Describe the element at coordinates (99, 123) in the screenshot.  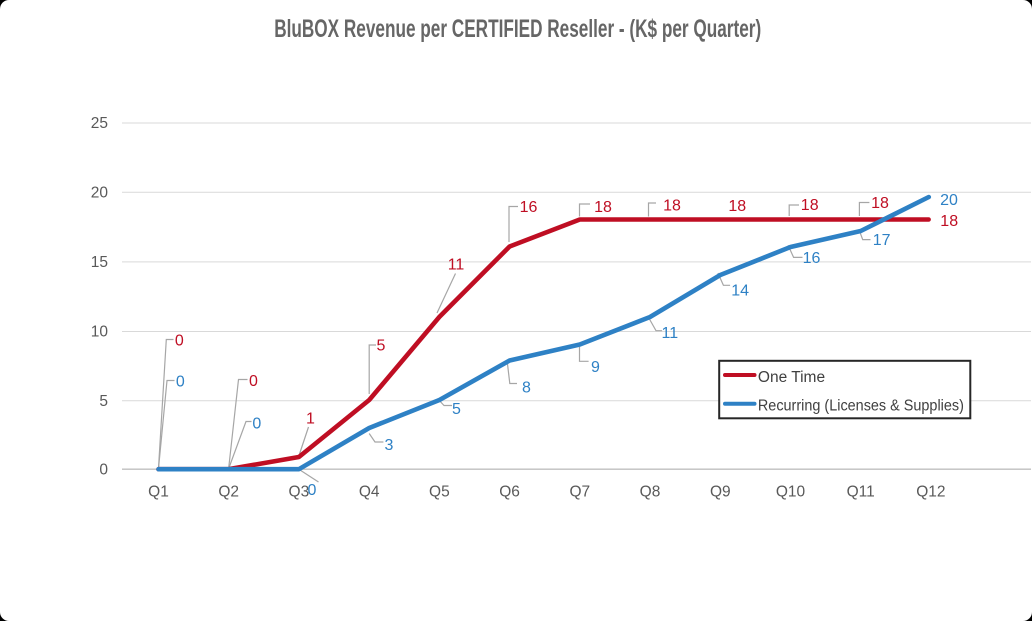
I see `svg-text: 25` at that location.